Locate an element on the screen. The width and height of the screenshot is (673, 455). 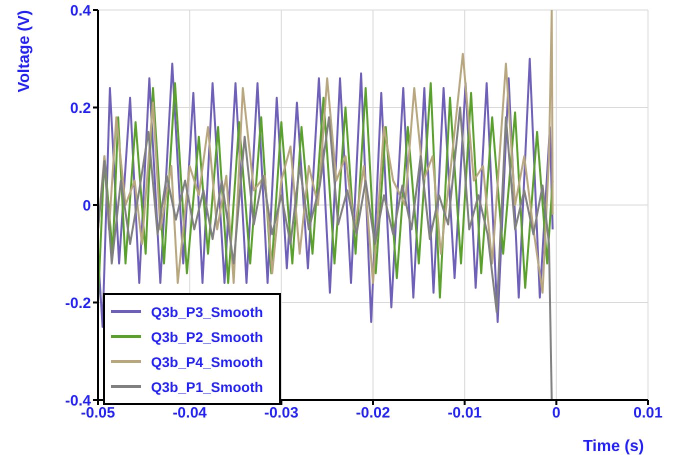
x-tick-label: -0.03 is located at coordinates (281, 413).